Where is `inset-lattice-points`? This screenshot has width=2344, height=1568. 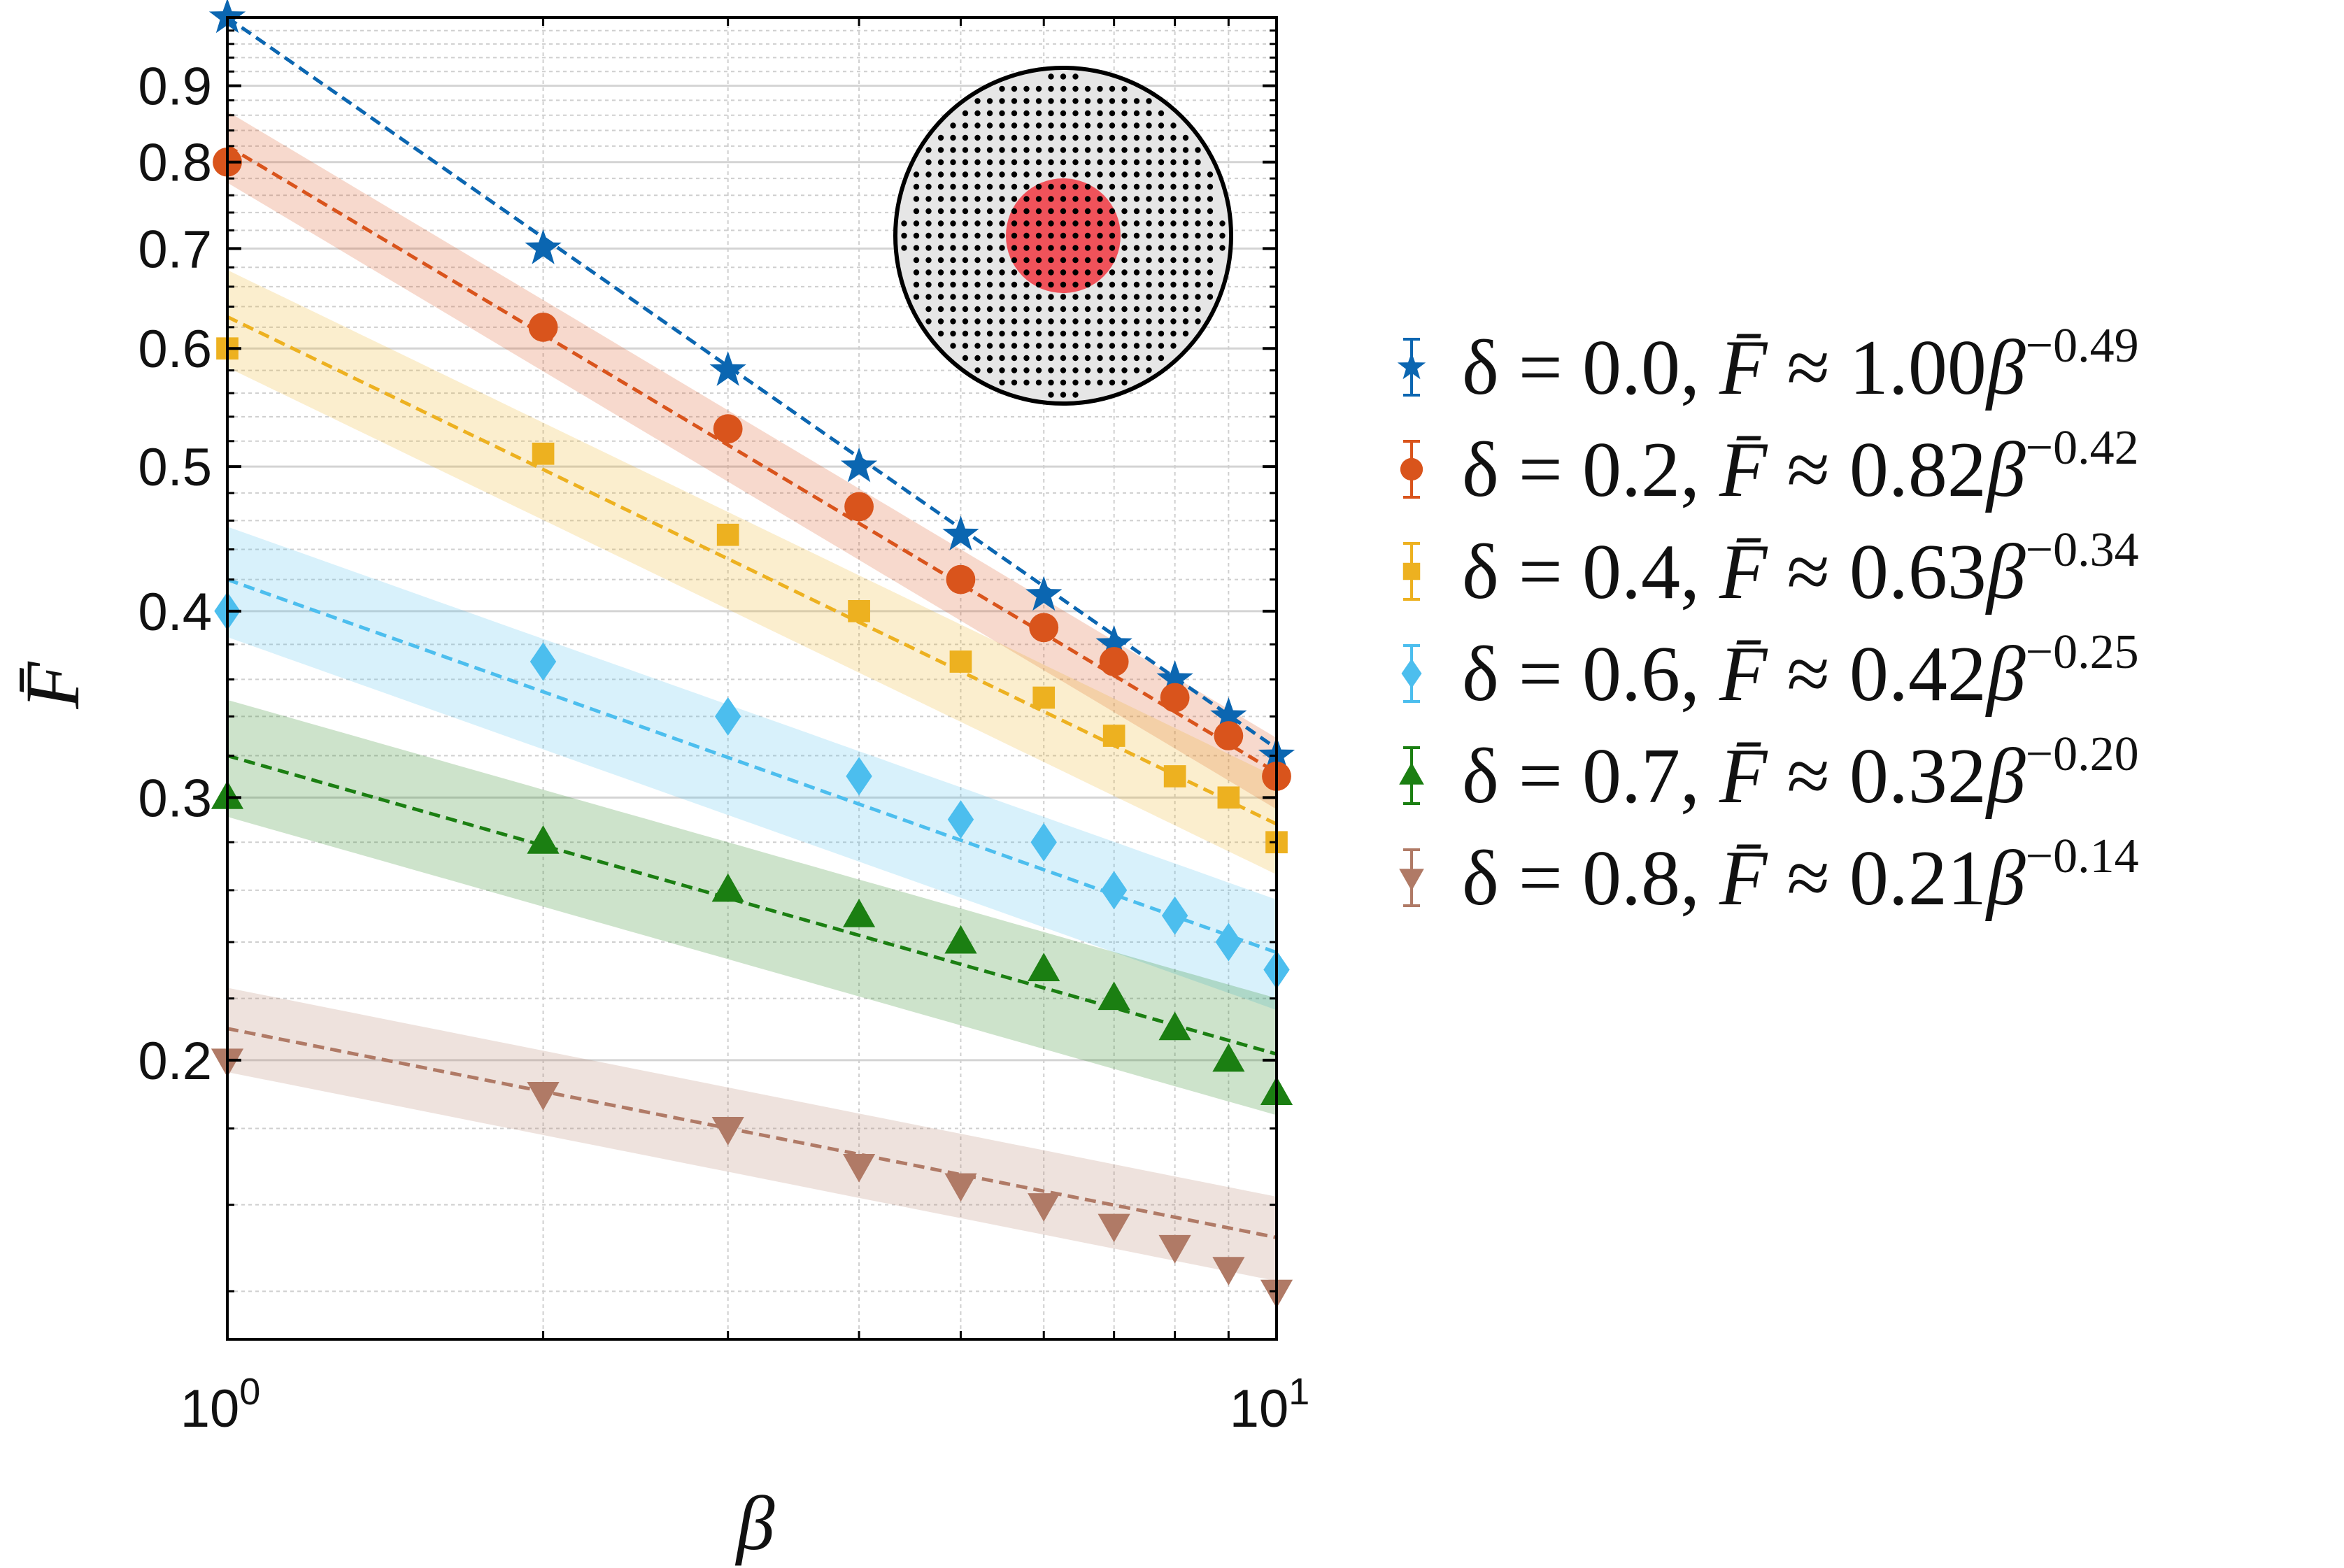 inset-lattice-points is located at coordinates (1063, 235).